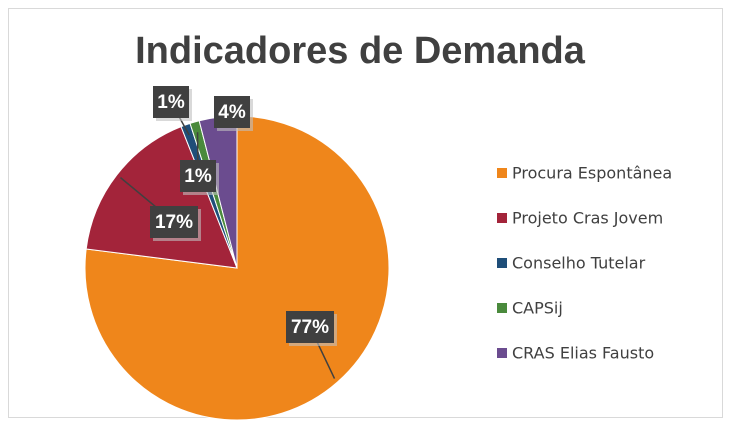 This screenshot has height=426, width=731. What do you see at coordinates (592, 173) in the screenshot?
I see `legend-label: Procura Espontânea` at bounding box center [592, 173].